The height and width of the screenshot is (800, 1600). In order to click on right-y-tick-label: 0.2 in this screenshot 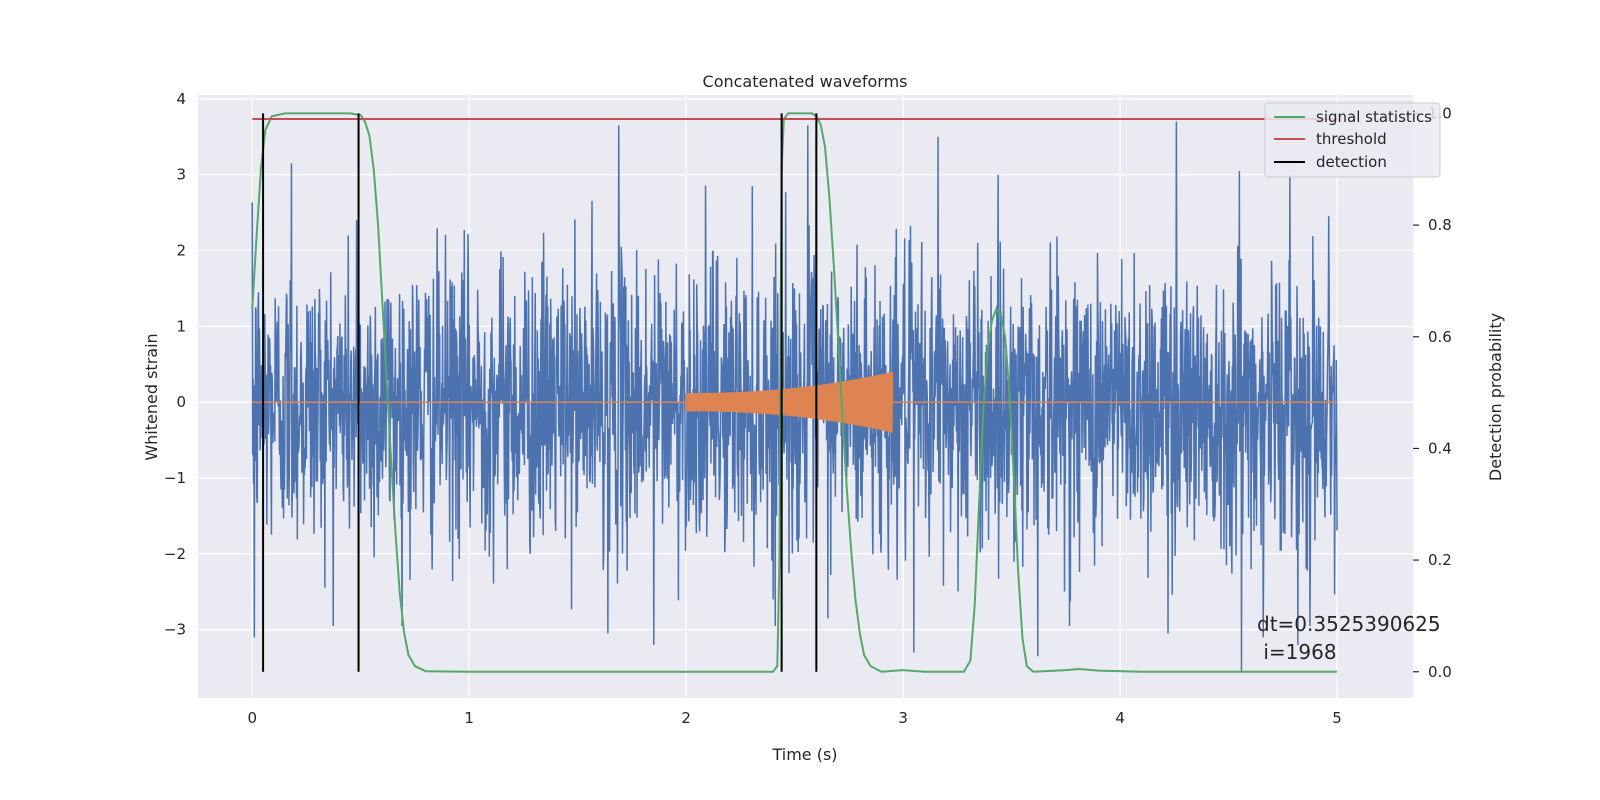, I will do `click(1440, 560)`.